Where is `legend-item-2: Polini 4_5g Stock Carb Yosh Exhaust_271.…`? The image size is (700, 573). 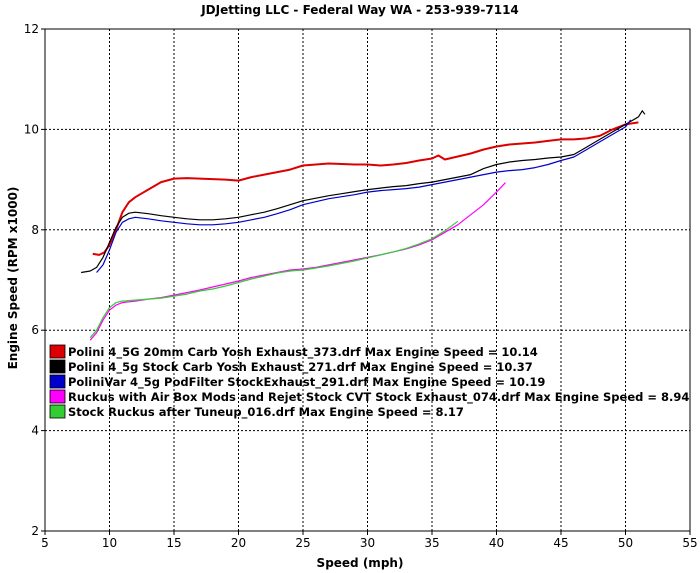
legend-item-2: Polini 4_5g Stock Carb Yosh Exhaust_271.… is located at coordinates (291, 367).